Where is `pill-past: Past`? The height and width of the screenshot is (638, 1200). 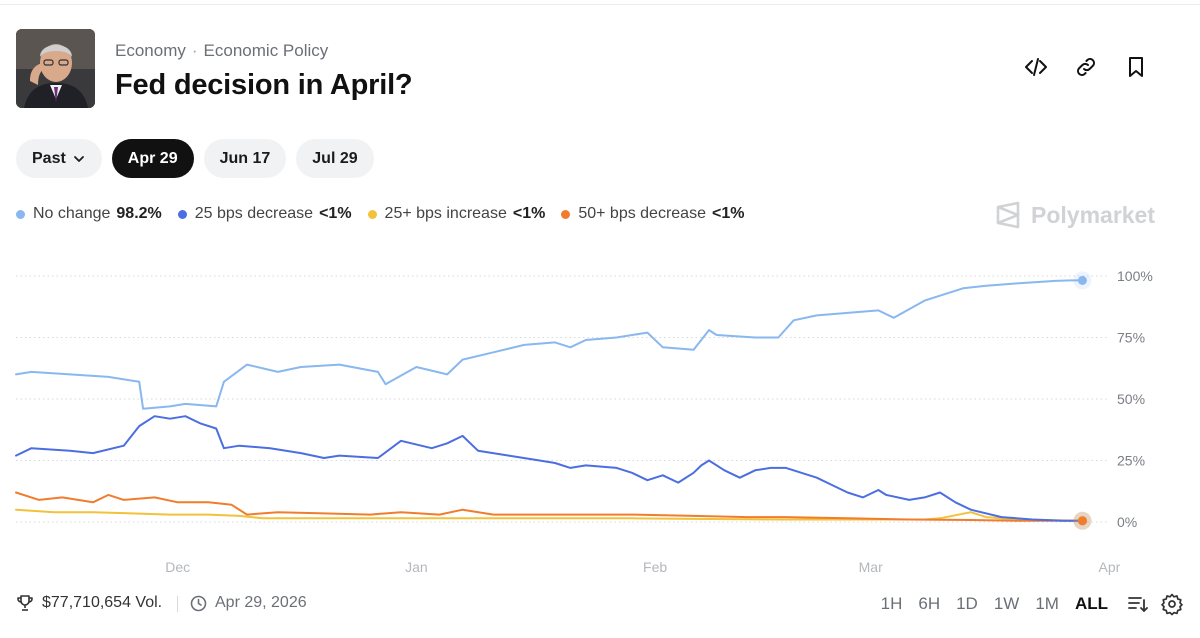
pill-past: Past is located at coordinates (59, 158).